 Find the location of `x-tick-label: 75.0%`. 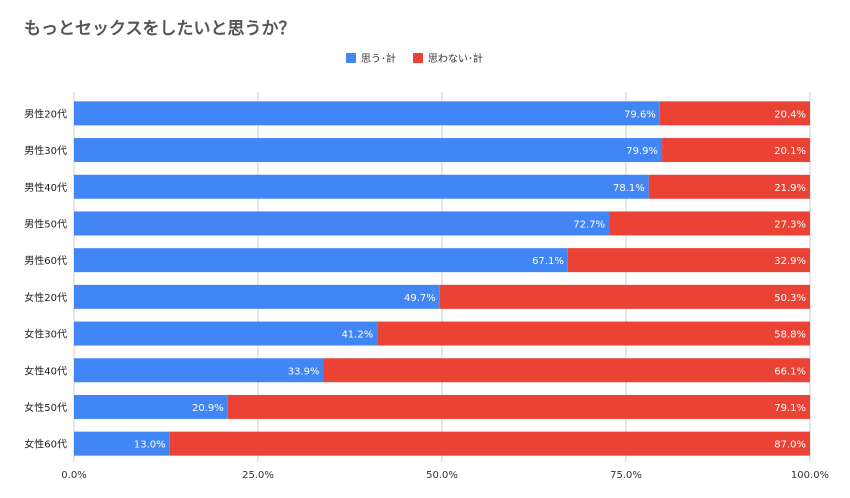

x-tick-label: 75.0% is located at coordinates (626, 475).